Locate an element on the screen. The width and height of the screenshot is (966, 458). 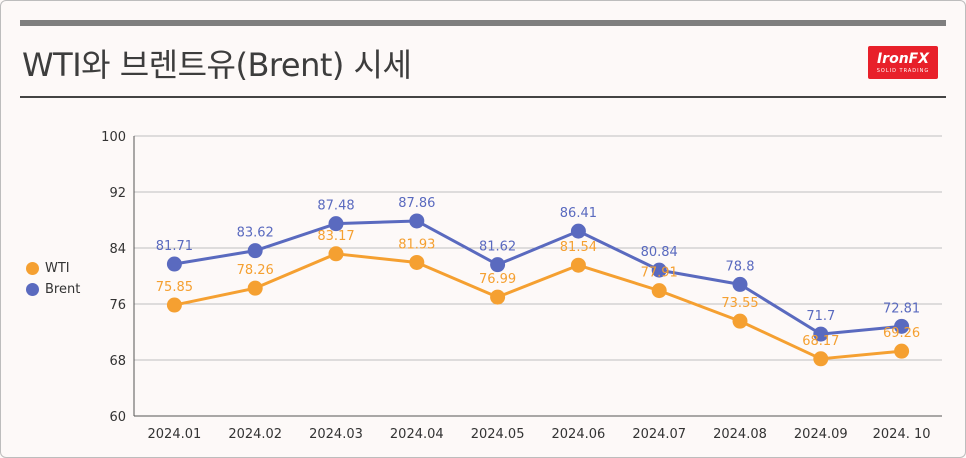
logo-text: IronFX is located at coordinates (903, 59).